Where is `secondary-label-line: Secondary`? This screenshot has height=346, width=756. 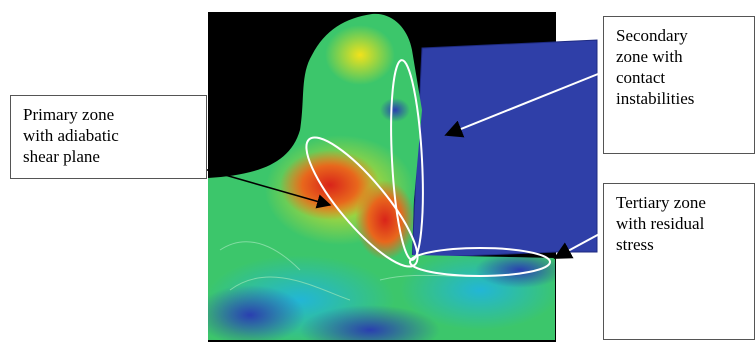
secondary-label-line: Secondary is located at coordinates (652, 35).